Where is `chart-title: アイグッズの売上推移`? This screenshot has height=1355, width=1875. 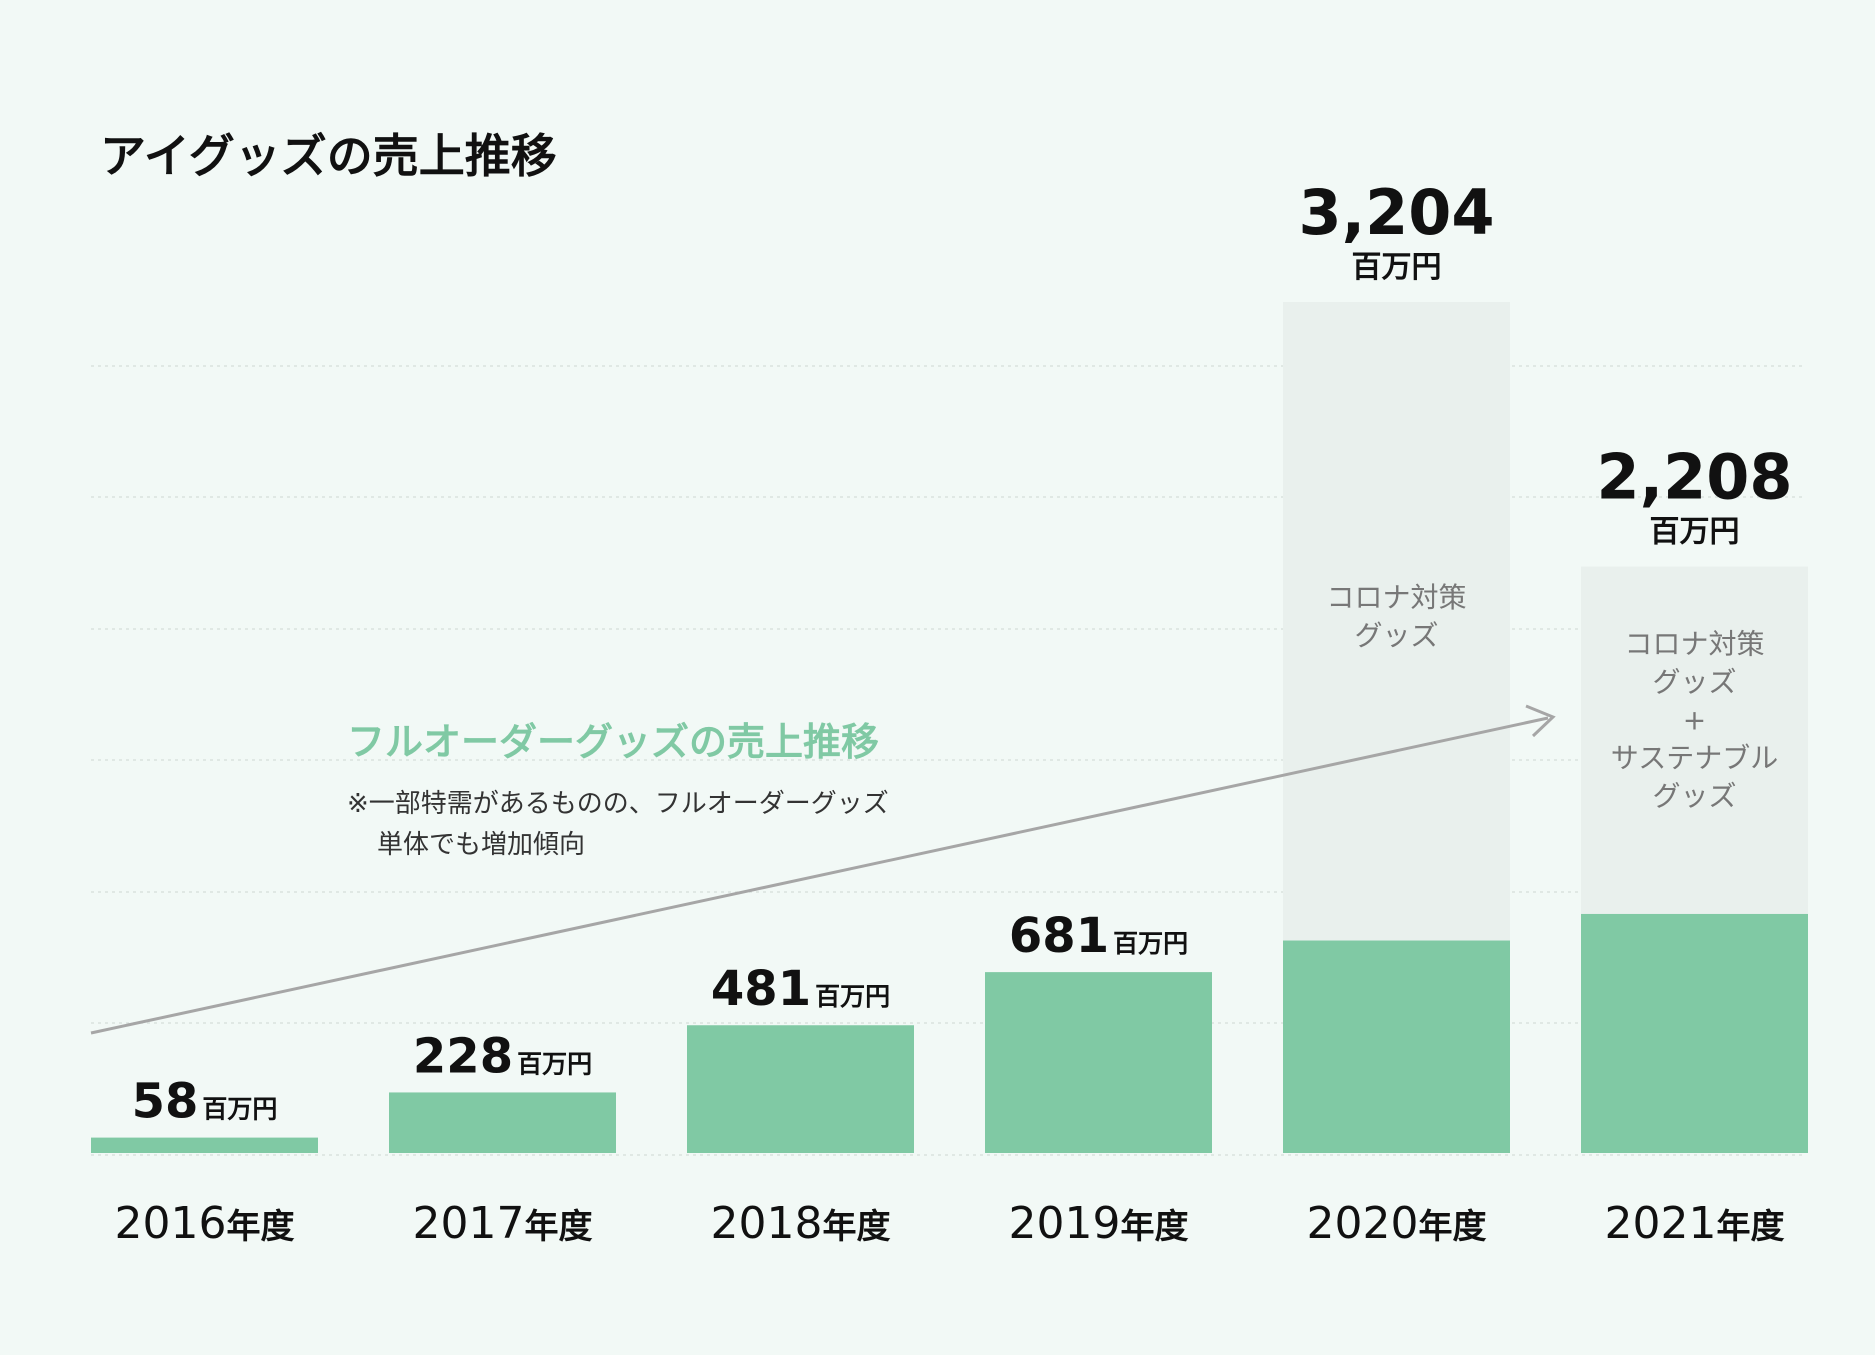 chart-title: アイグッズの売上推移 is located at coordinates (328, 156).